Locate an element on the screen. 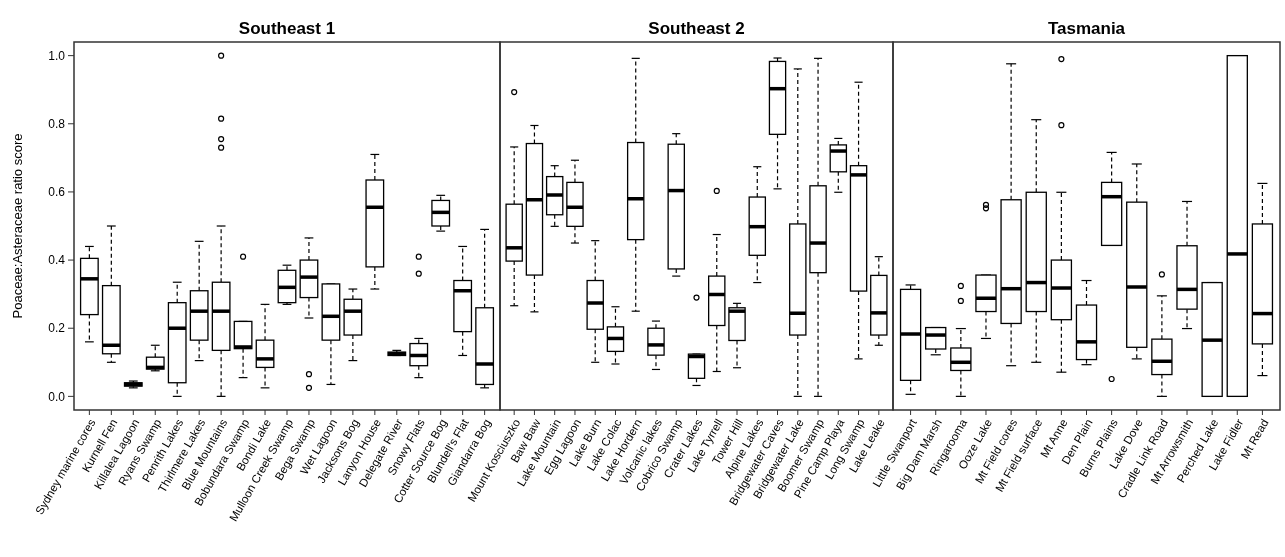 The height and width of the screenshot is (557, 1285). y-tick-label: 1.0 is located at coordinates (57, 55).